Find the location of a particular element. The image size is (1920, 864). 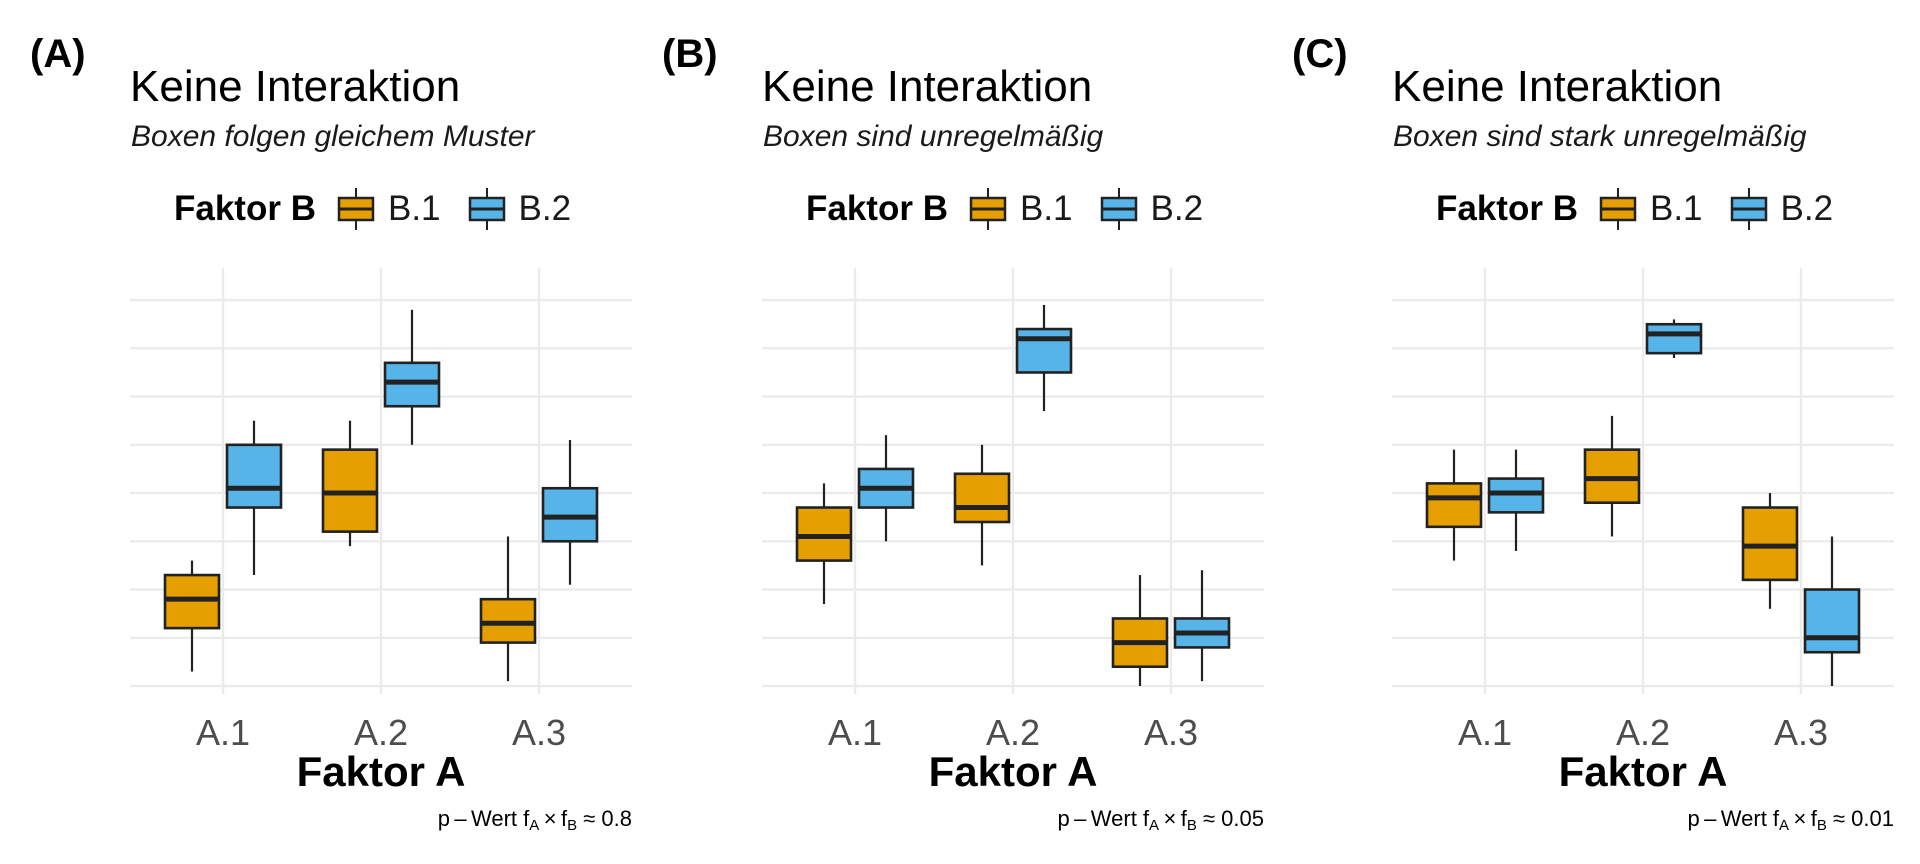

panel-subtitle: Boxen sind unregelmäßig is located at coordinates (933, 136).